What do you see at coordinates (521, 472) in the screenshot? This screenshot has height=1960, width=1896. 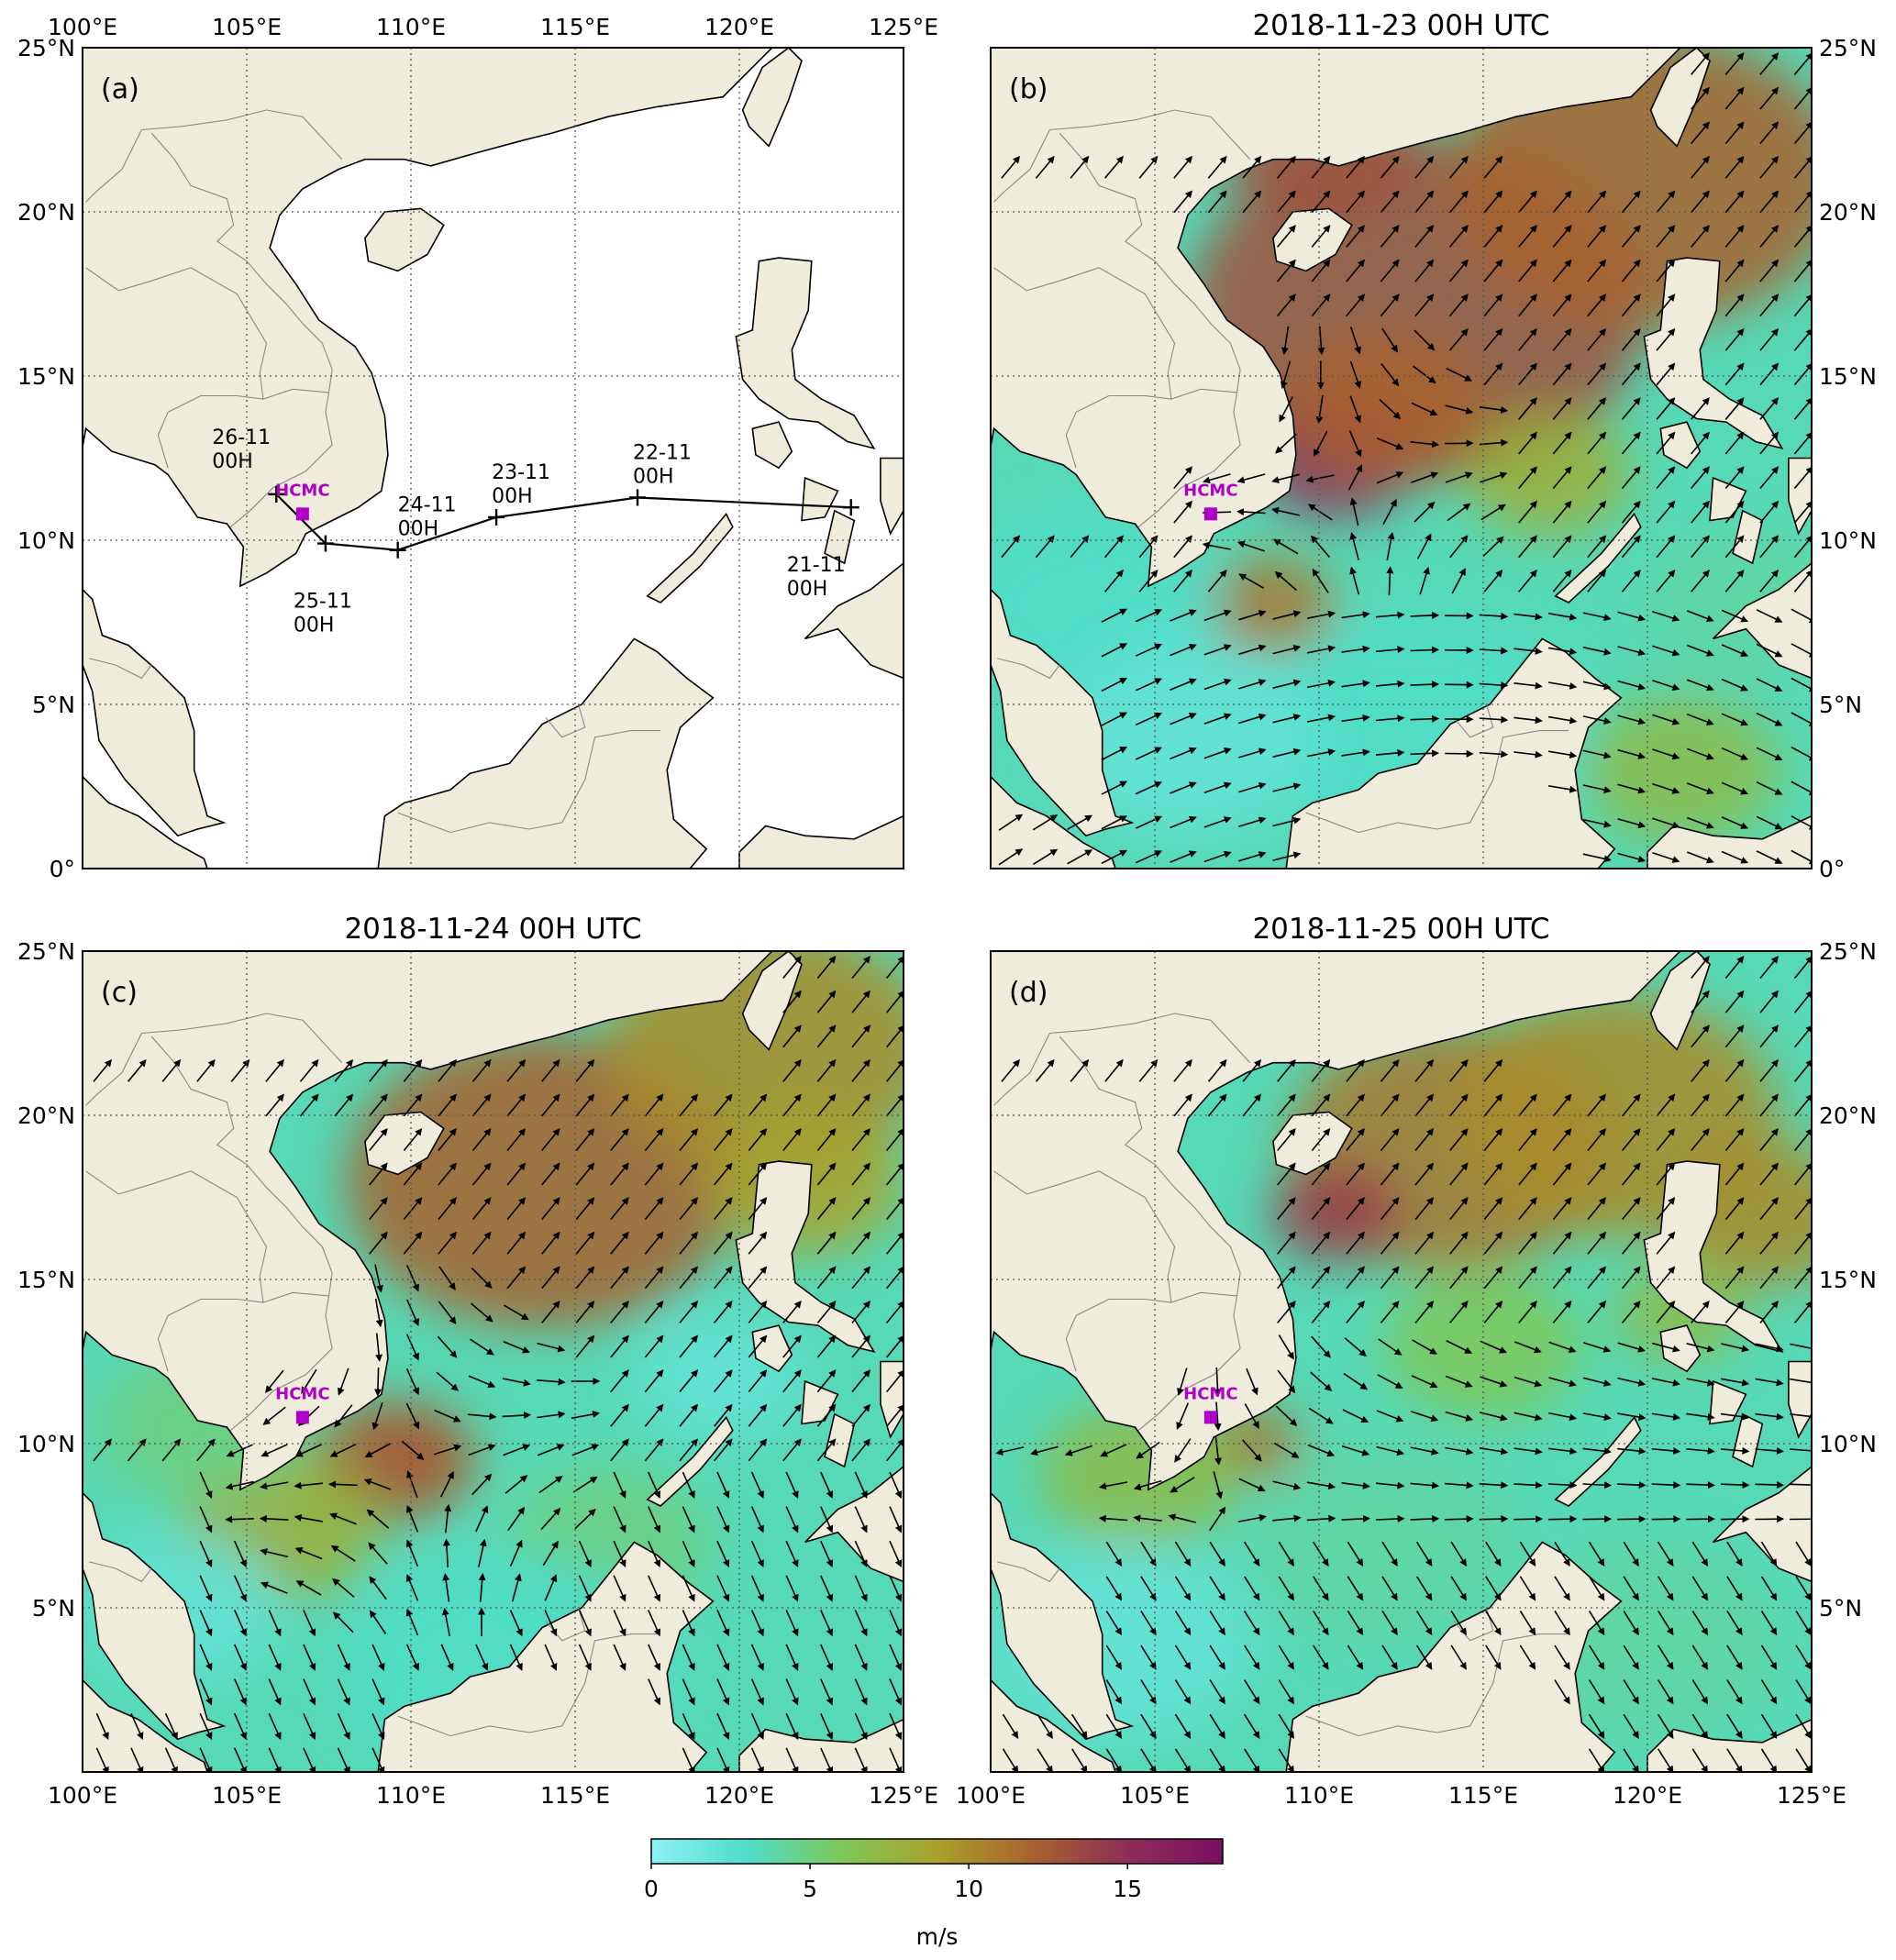 I see `track-time-label: 23-11` at bounding box center [521, 472].